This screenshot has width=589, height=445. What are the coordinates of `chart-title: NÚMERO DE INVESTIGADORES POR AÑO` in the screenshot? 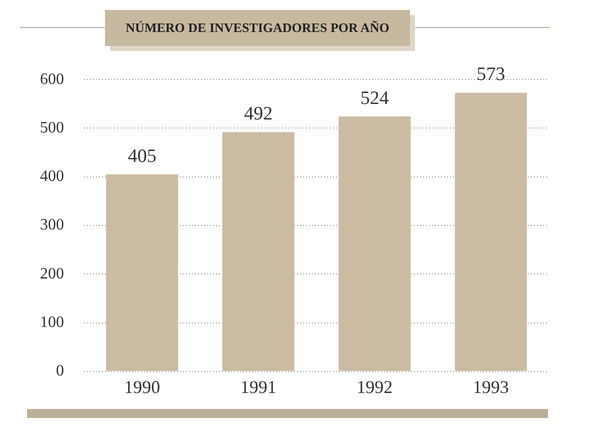 It's located at (257, 28).